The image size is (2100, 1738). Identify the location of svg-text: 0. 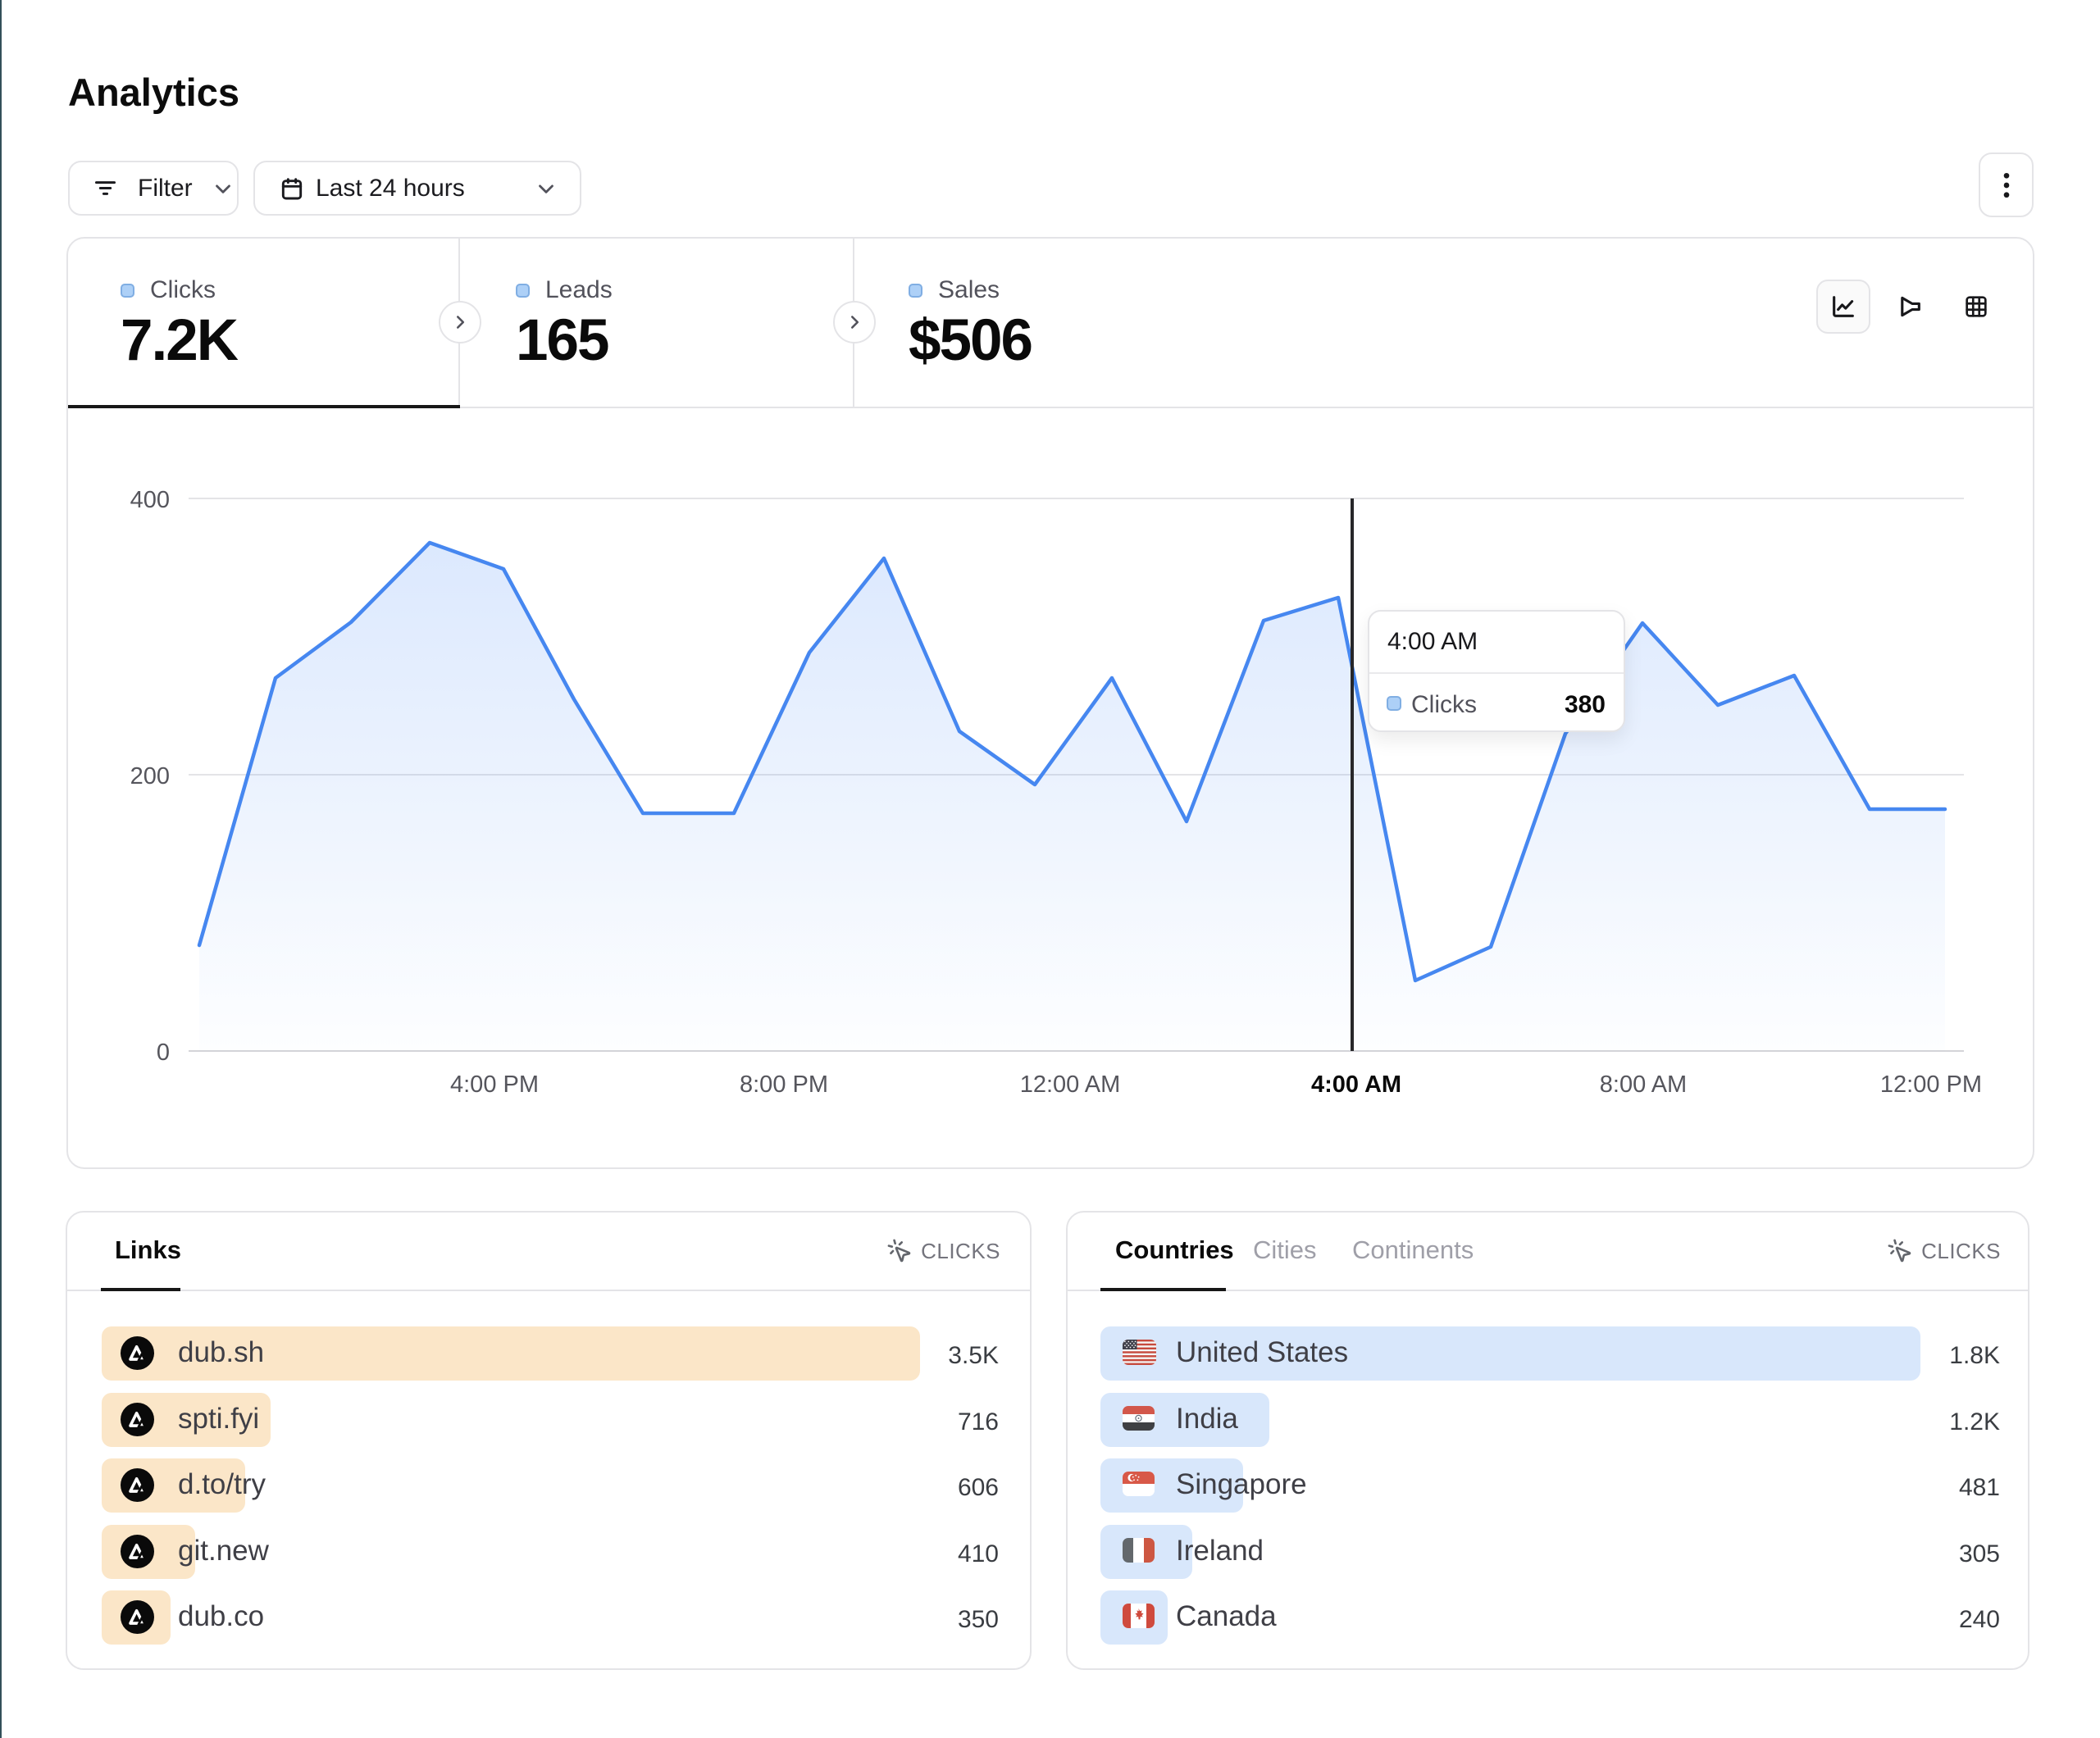
(163, 1053).